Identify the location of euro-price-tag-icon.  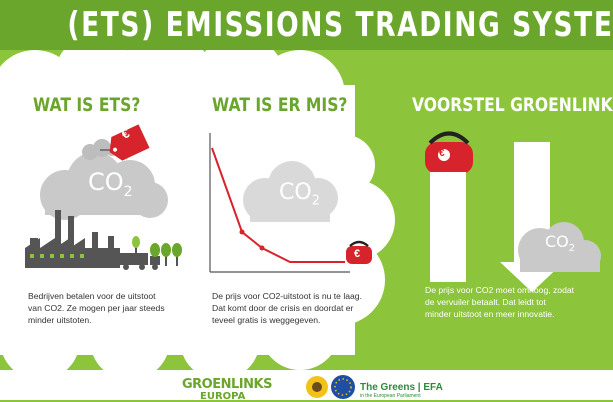
(125, 142).